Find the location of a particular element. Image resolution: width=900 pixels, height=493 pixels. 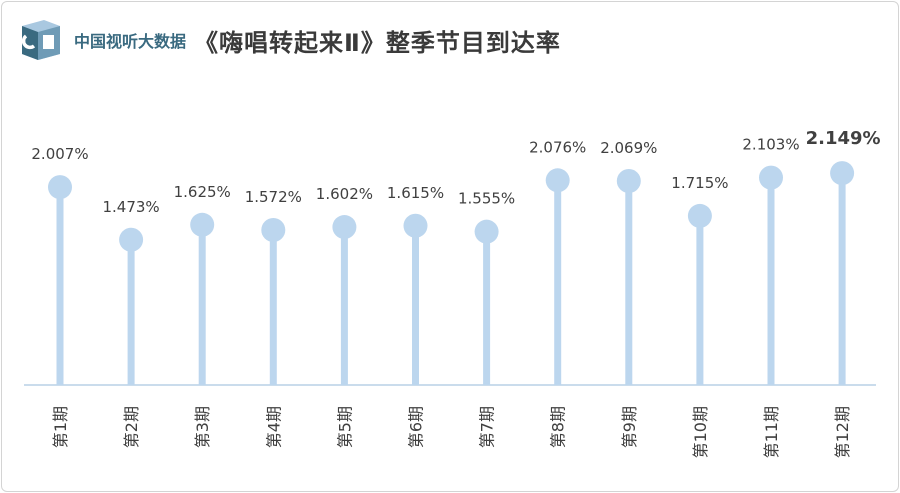

x-tick-label: 第1期 is located at coordinates (60, 427).